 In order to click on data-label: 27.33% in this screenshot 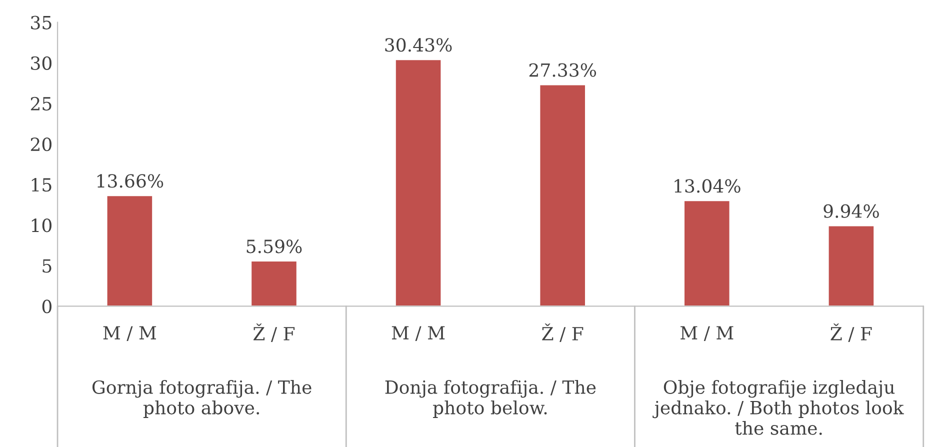, I will do `click(562, 70)`.